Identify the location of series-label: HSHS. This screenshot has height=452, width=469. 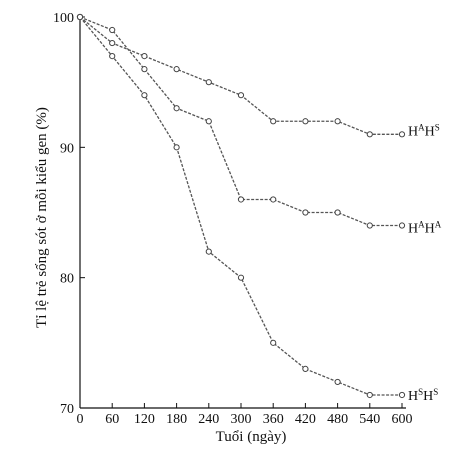
(423, 395).